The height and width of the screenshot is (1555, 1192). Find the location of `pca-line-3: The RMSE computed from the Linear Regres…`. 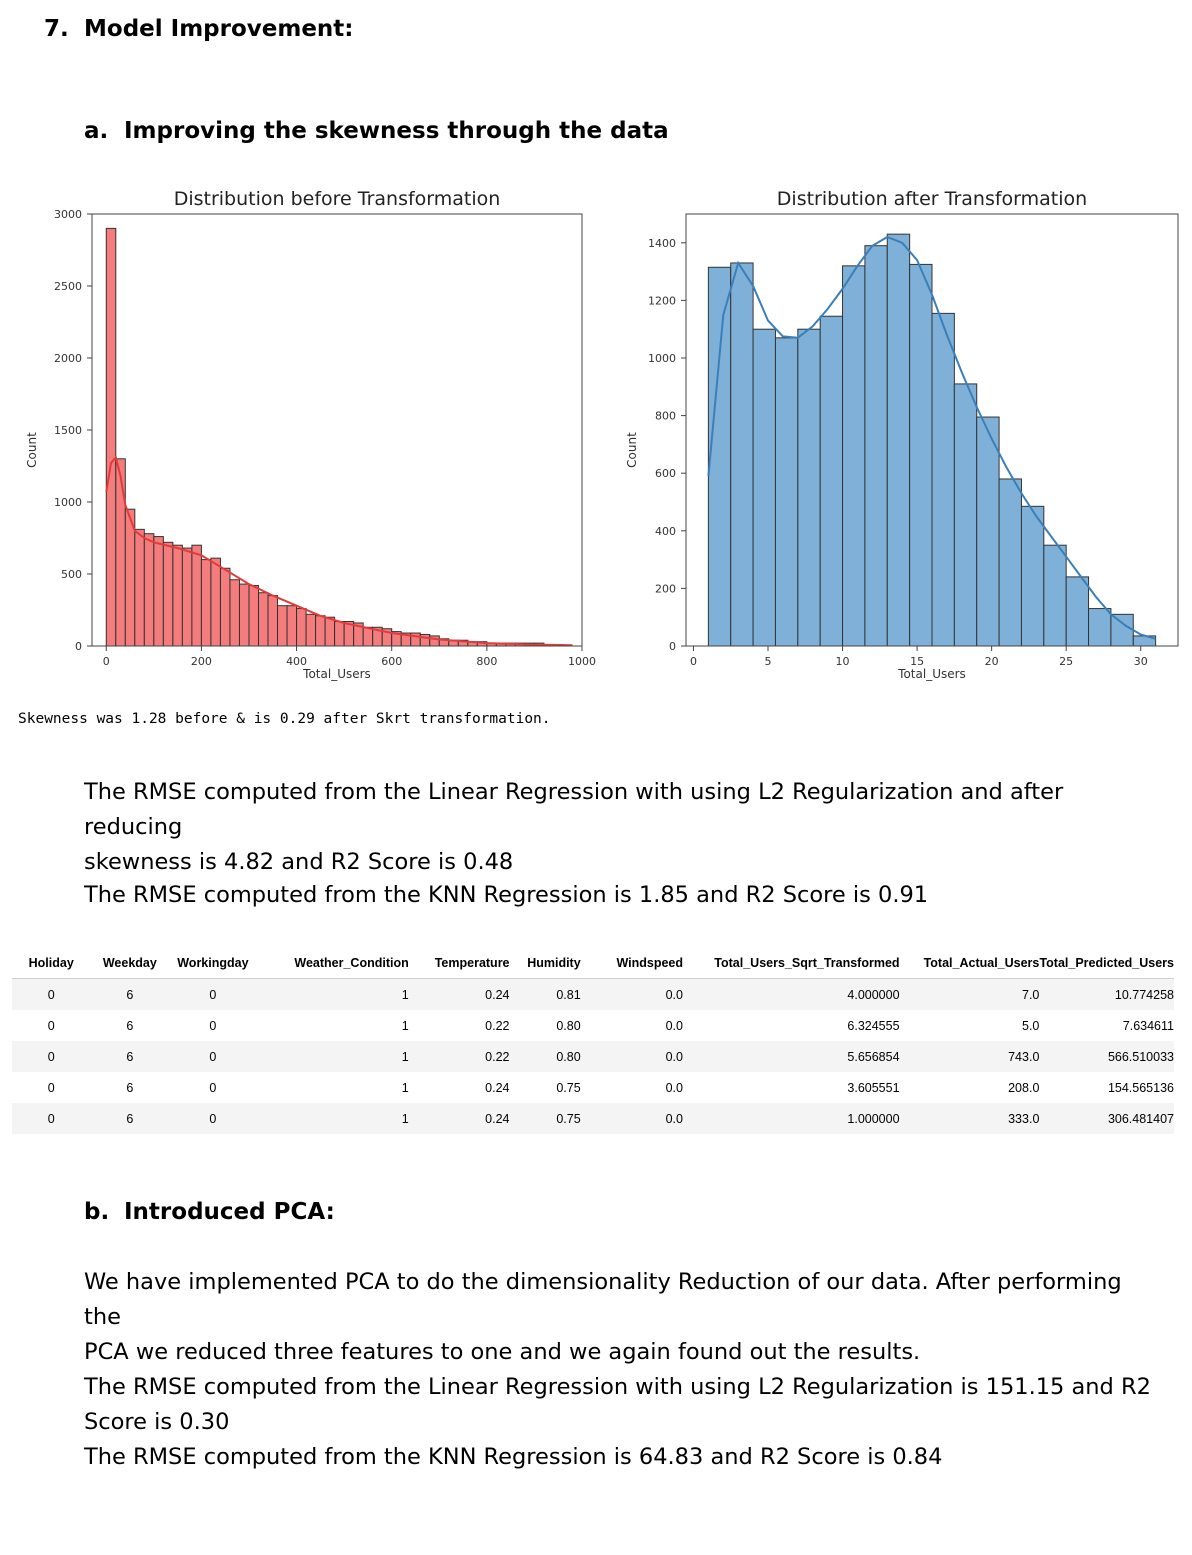

pca-line-3: The RMSE computed from the Linear Regres… is located at coordinates (617, 1387).